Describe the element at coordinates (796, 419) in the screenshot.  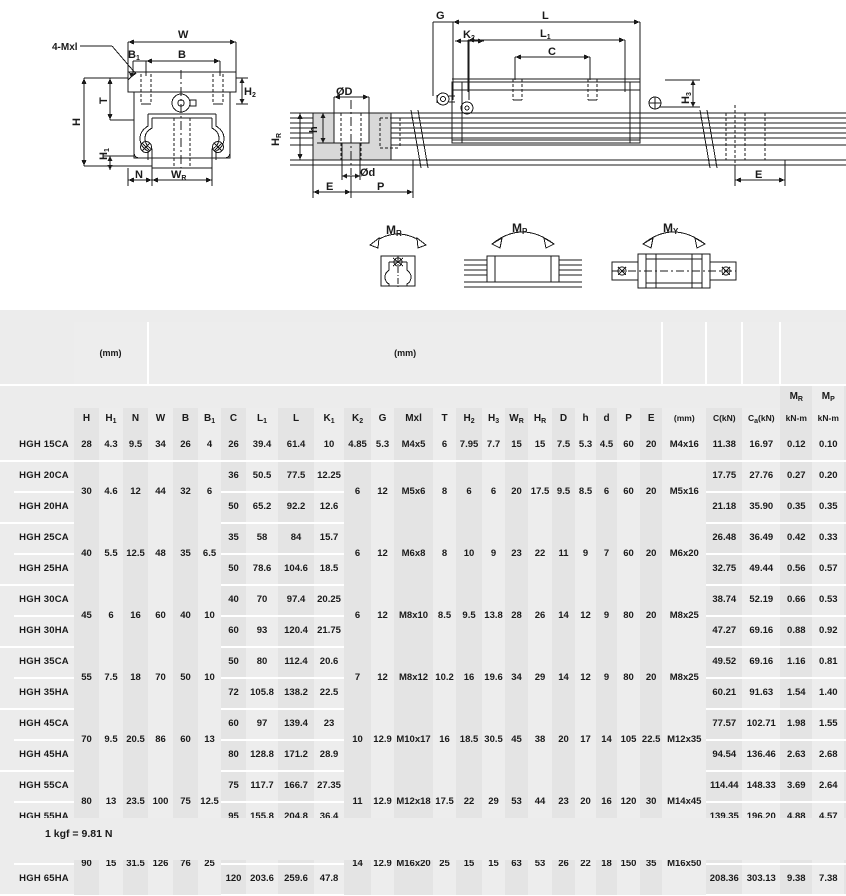
I see `header-sym-knm-r: kN-m` at that location.